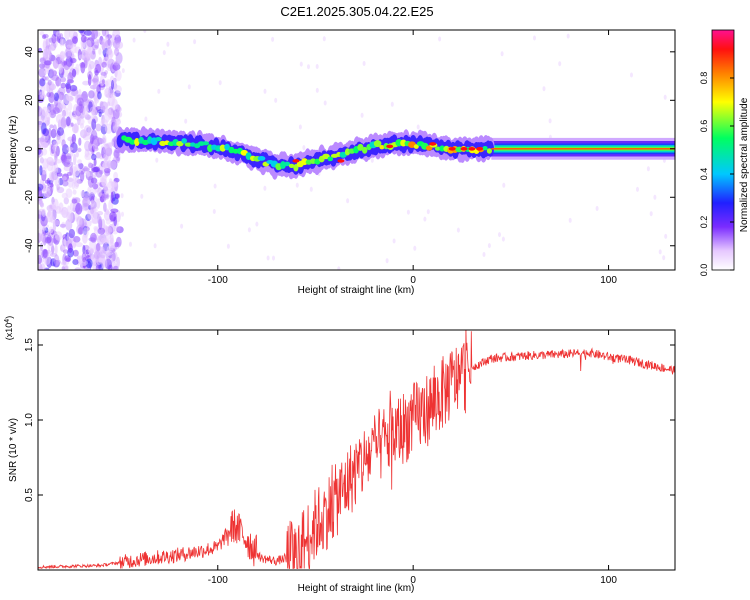 This screenshot has height=600, width=750. I want to click on colorbar-gradient, so click(723, 150).